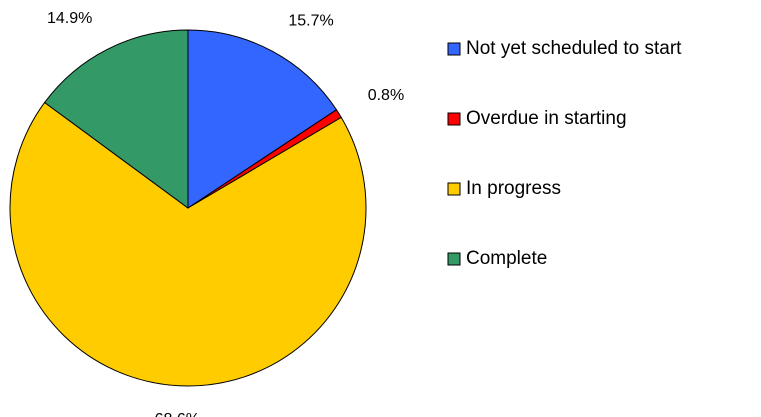 The height and width of the screenshot is (417, 761). What do you see at coordinates (310, 20) in the screenshot?
I see `data-label: 15.7%` at bounding box center [310, 20].